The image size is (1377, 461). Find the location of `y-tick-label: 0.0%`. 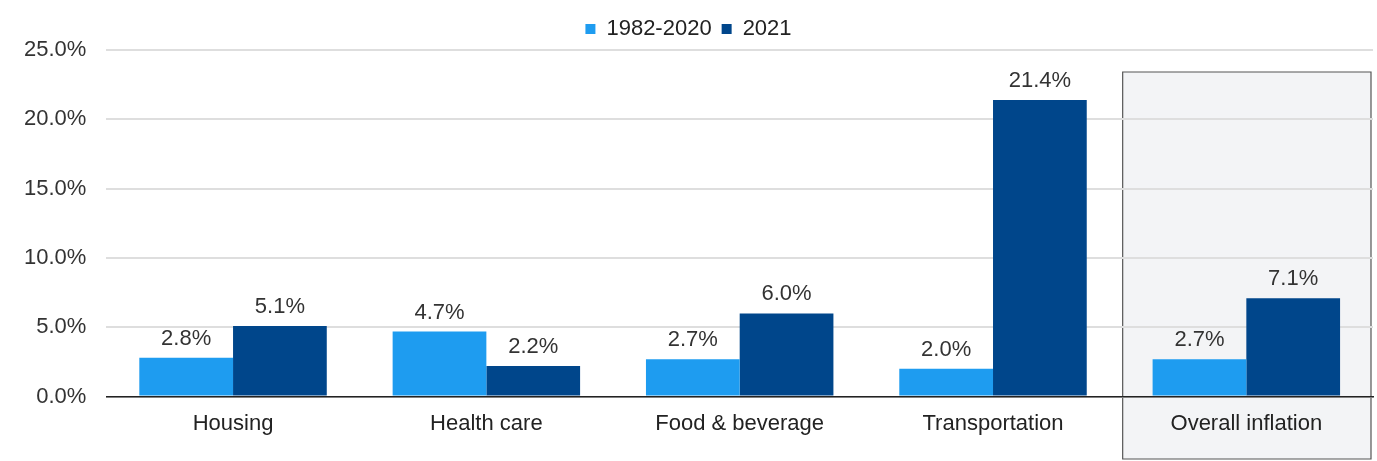

y-tick-label: 0.0% is located at coordinates (61, 395).